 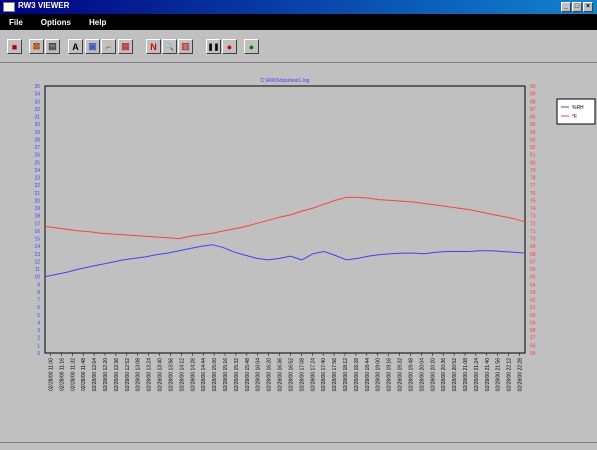 I want to click on nav-button: N, so click(x=153, y=46).